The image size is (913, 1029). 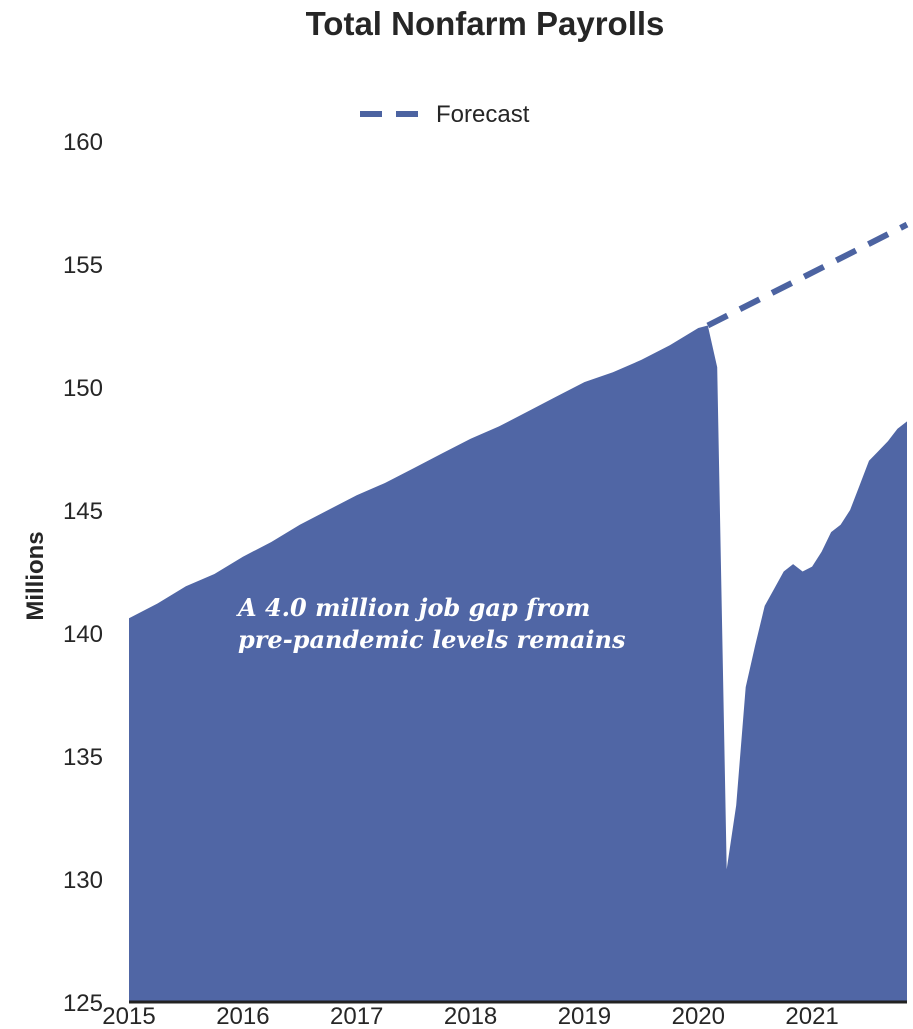 What do you see at coordinates (485, 23) in the screenshot?
I see `chart-title: Total Nonfarm Payrolls` at bounding box center [485, 23].